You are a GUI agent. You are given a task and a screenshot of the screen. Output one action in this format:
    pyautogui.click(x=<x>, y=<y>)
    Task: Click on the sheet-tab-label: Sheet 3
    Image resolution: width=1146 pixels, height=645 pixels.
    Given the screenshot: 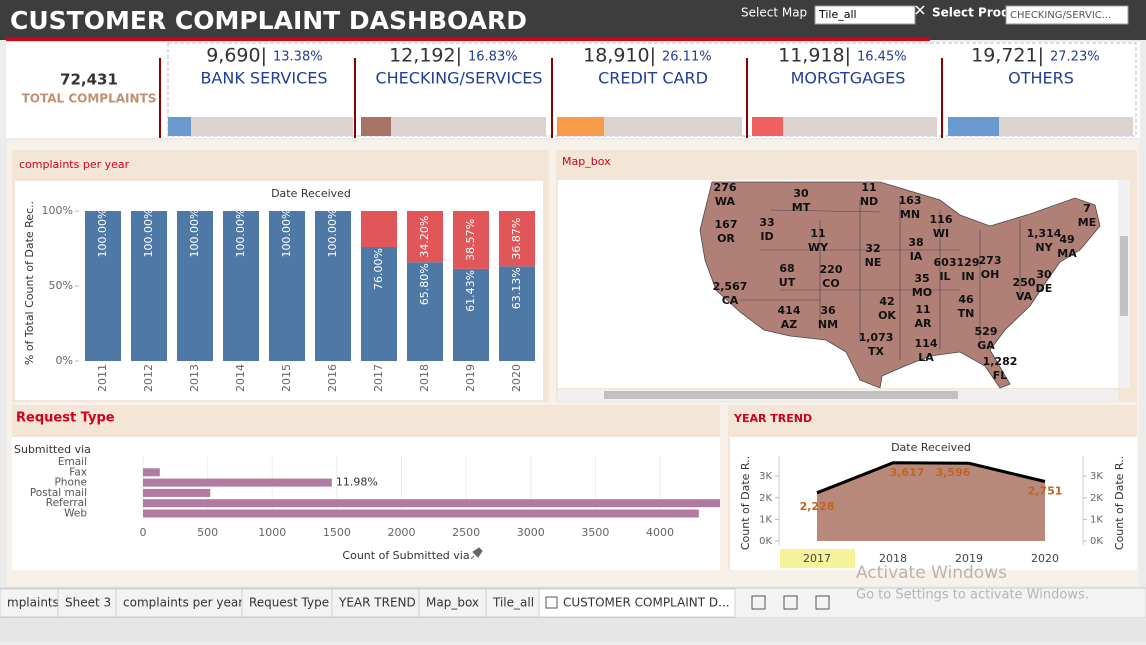 What is the action you would take?
    pyautogui.click(x=88, y=603)
    